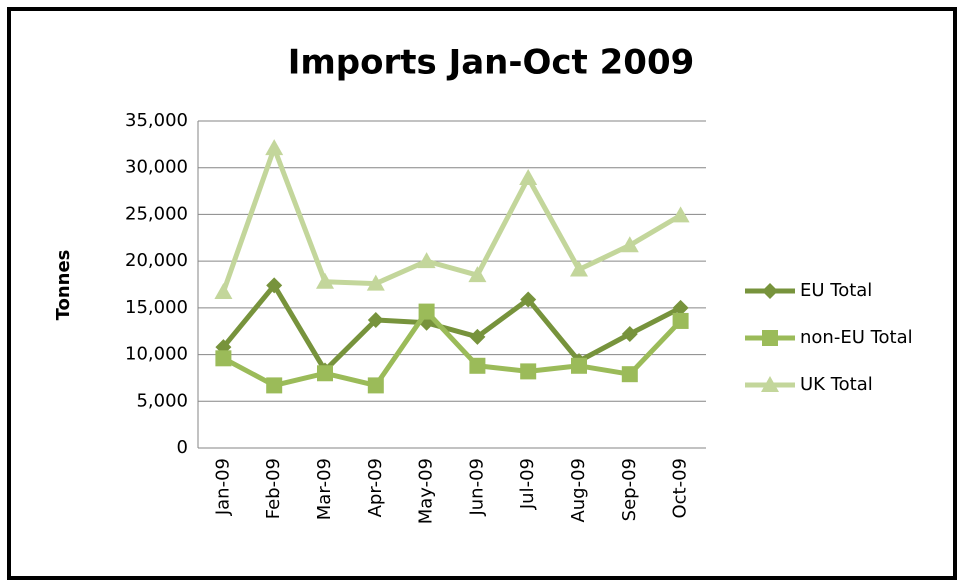 The height and width of the screenshot is (582, 959). What do you see at coordinates (476, 487) in the screenshot?
I see `x-tick-label: Jun-09` at bounding box center [476, 487].